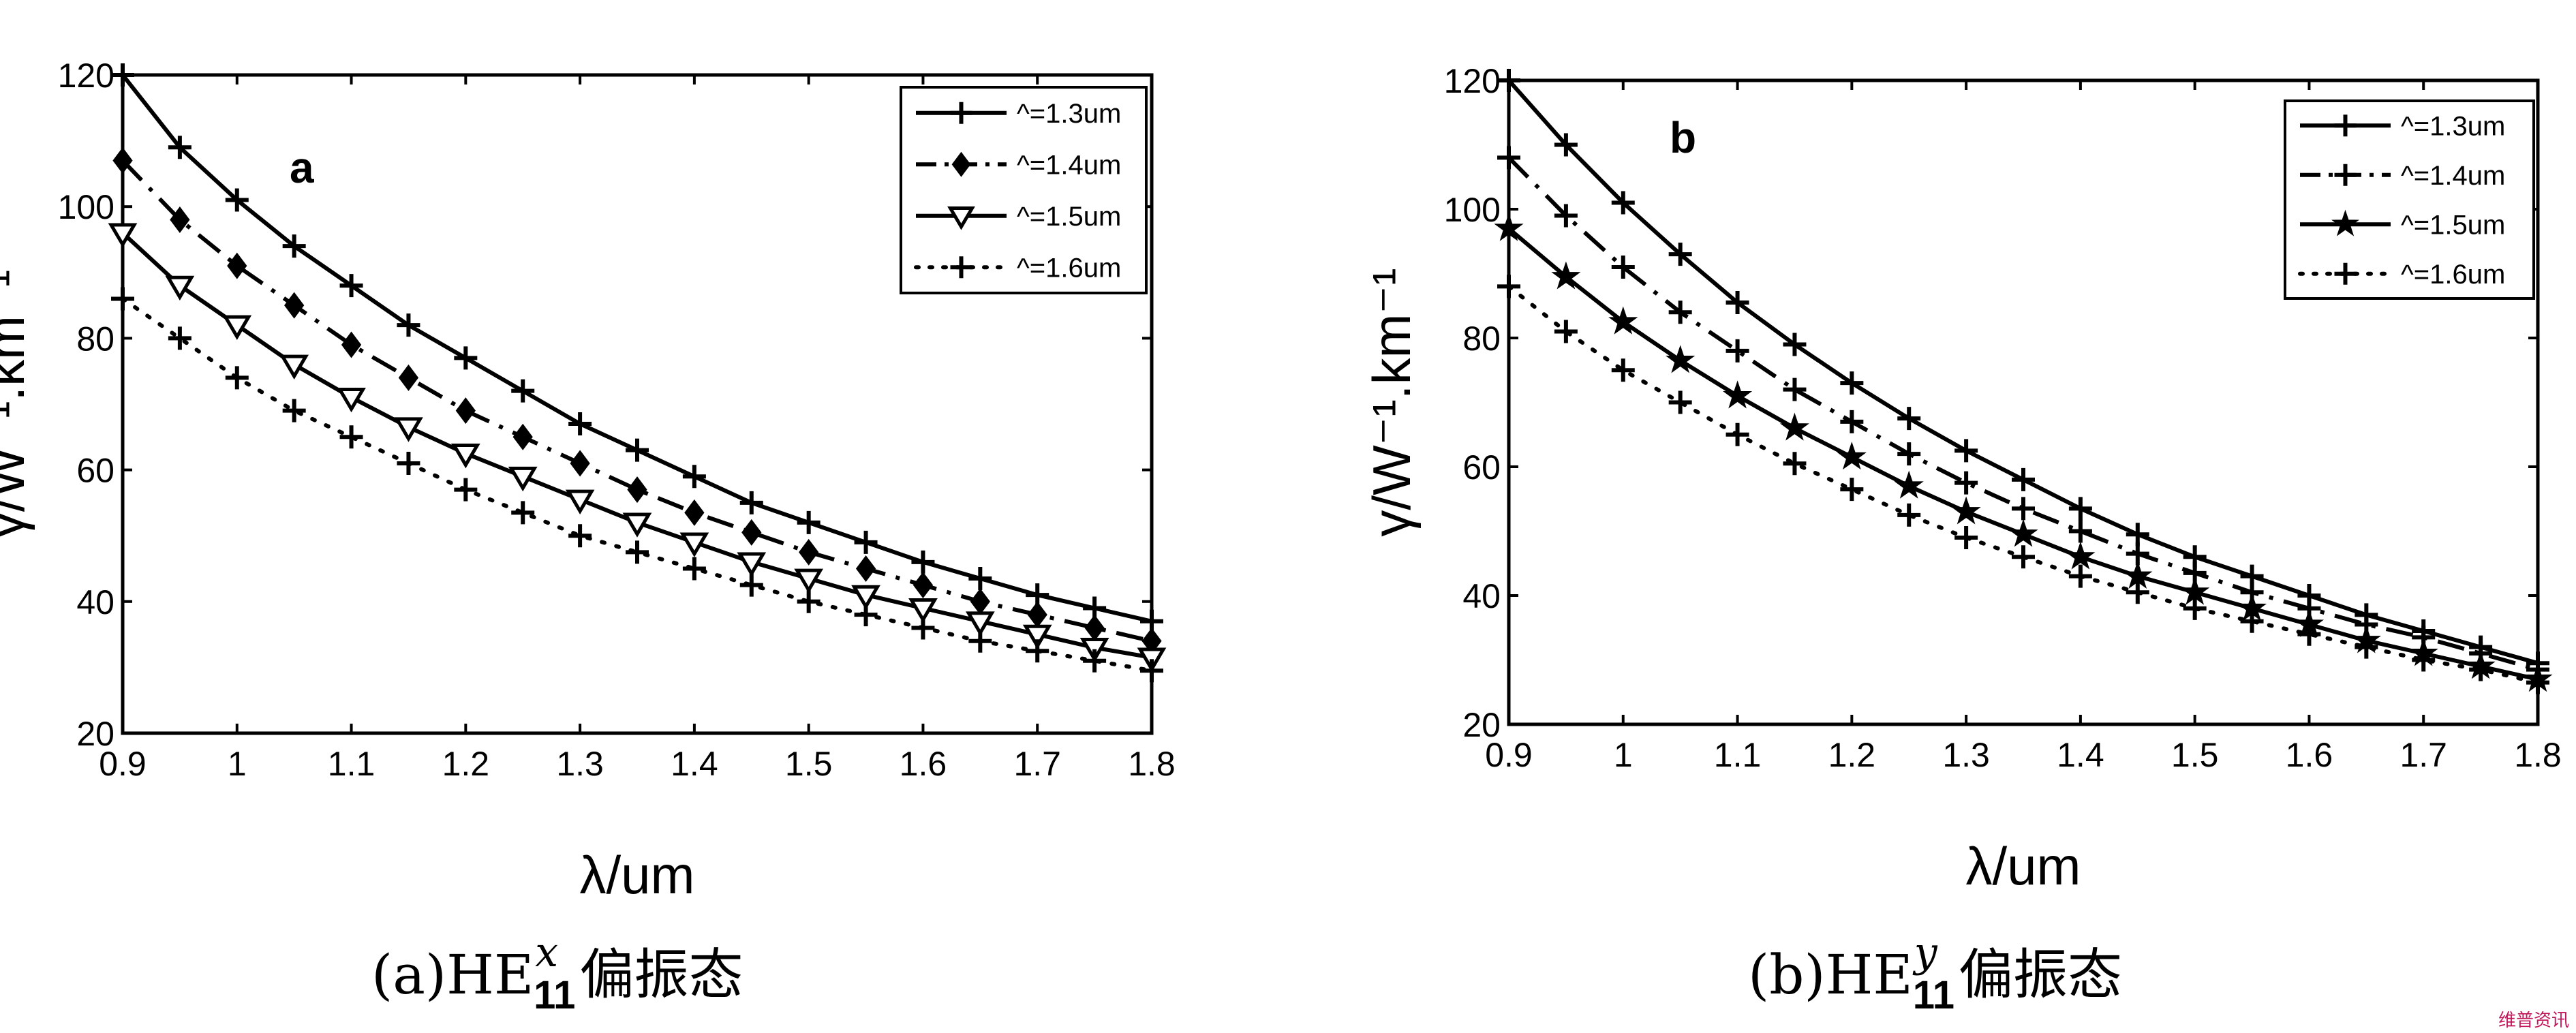 The height and width of the screenshot is (1033, 2576). What do you see at coordinates (1069, 217) in the screenshot?
I see `legend-label: ^=1.5um` at bounding box center [1069, 217].